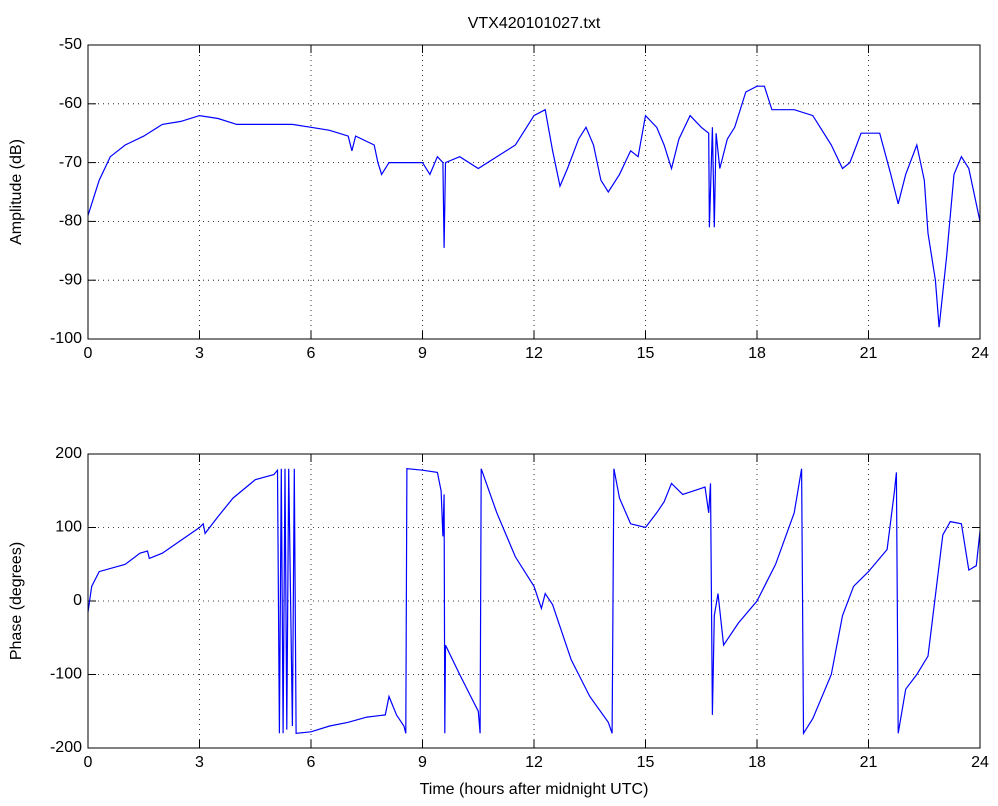  What do you see at coordinates (68, 527) in the screenshot?
I see `y-tick-label: 100` at bounding box center [68, 527].